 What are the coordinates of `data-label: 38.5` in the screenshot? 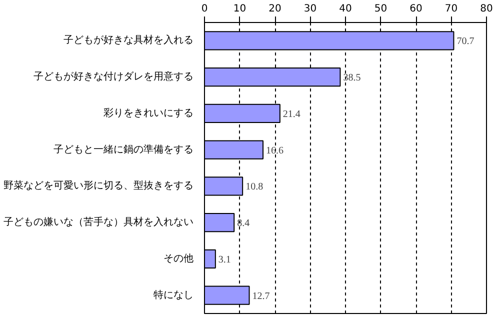 It's located at (352, 78).